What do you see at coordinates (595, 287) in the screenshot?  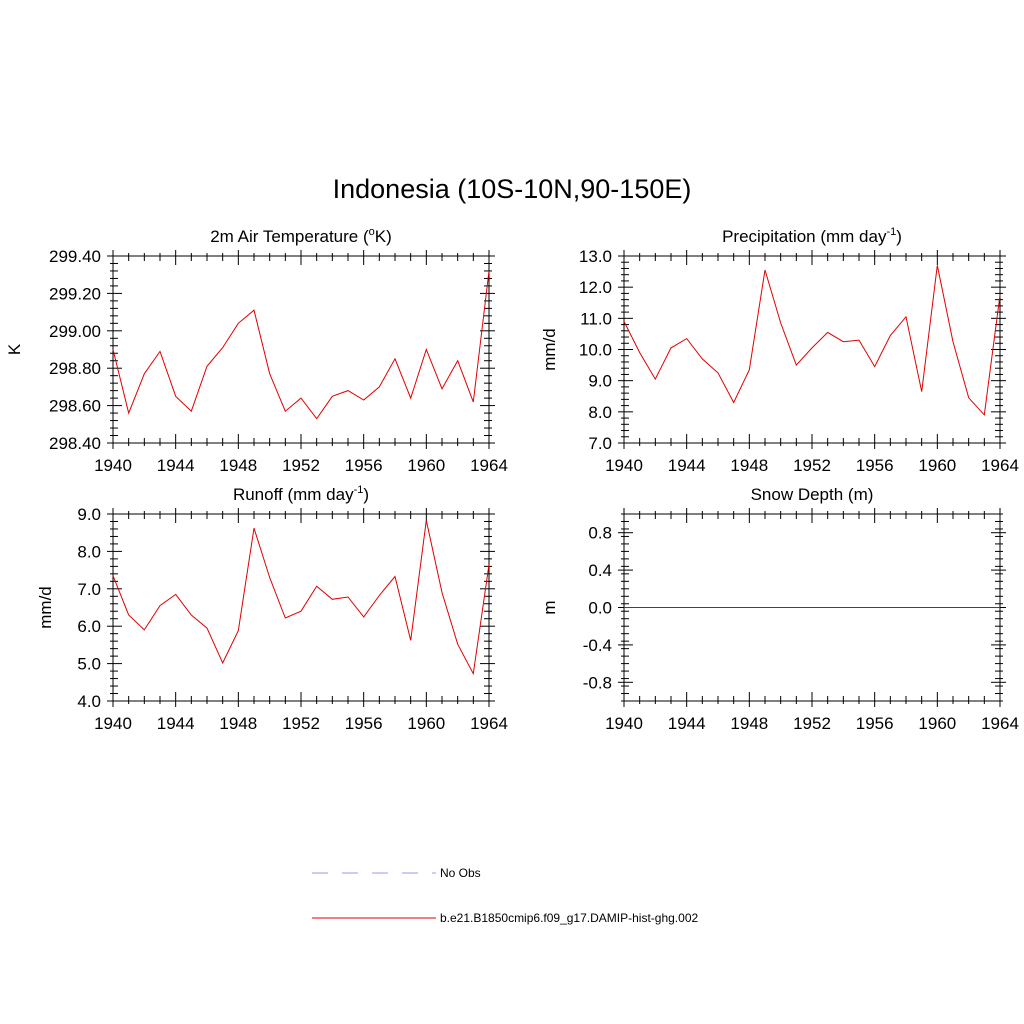 I see `y-tick-label: 12.0` at bounding box center [595, 287].